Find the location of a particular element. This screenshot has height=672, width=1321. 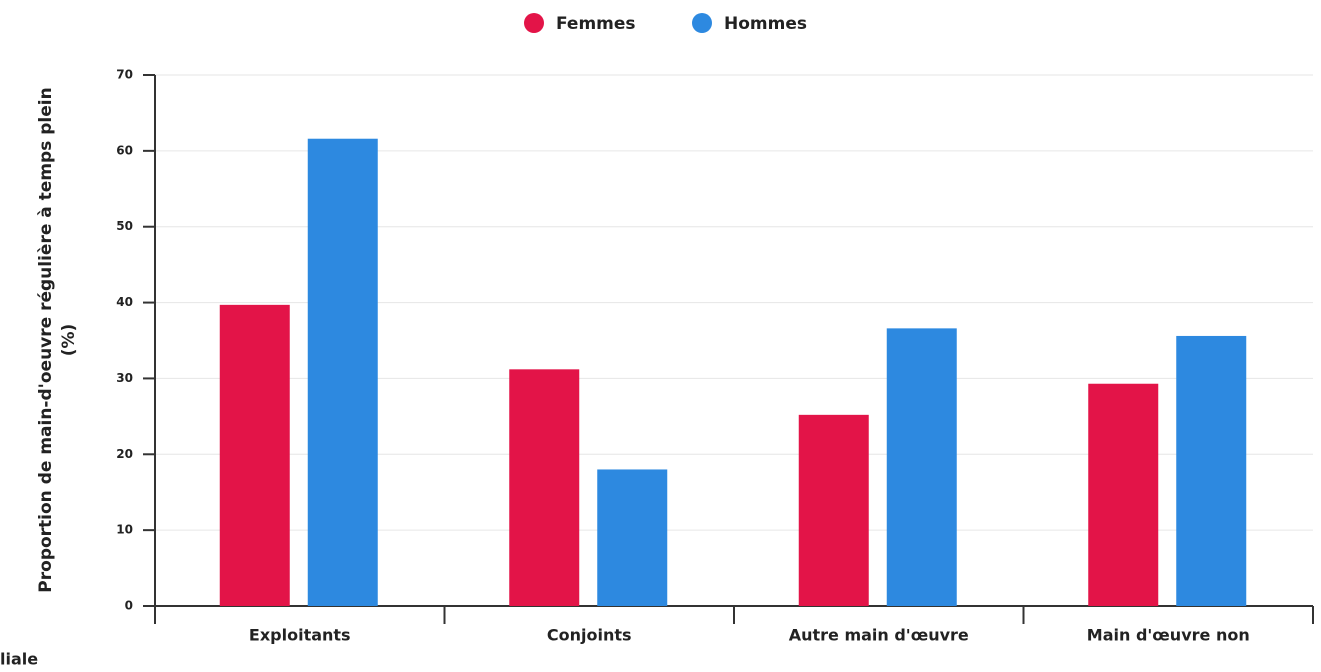

y-tick-label: 30 is located at coordinates (124, 378).